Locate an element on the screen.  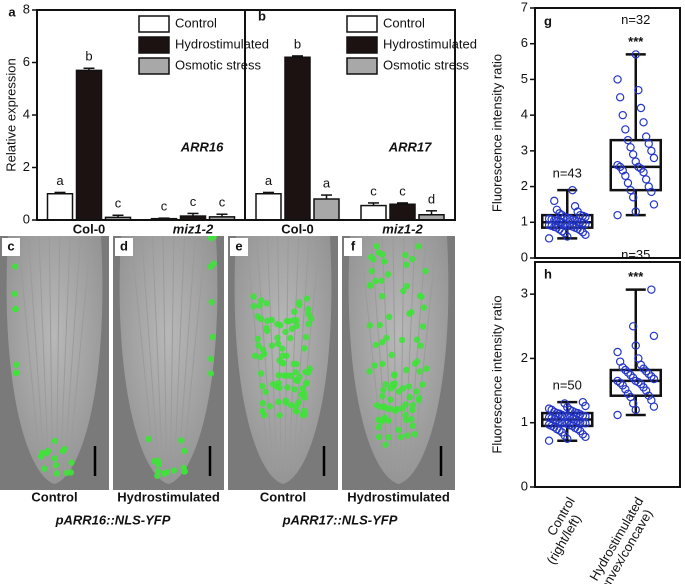
panel-letter-box is located at coordinates (353, 247).